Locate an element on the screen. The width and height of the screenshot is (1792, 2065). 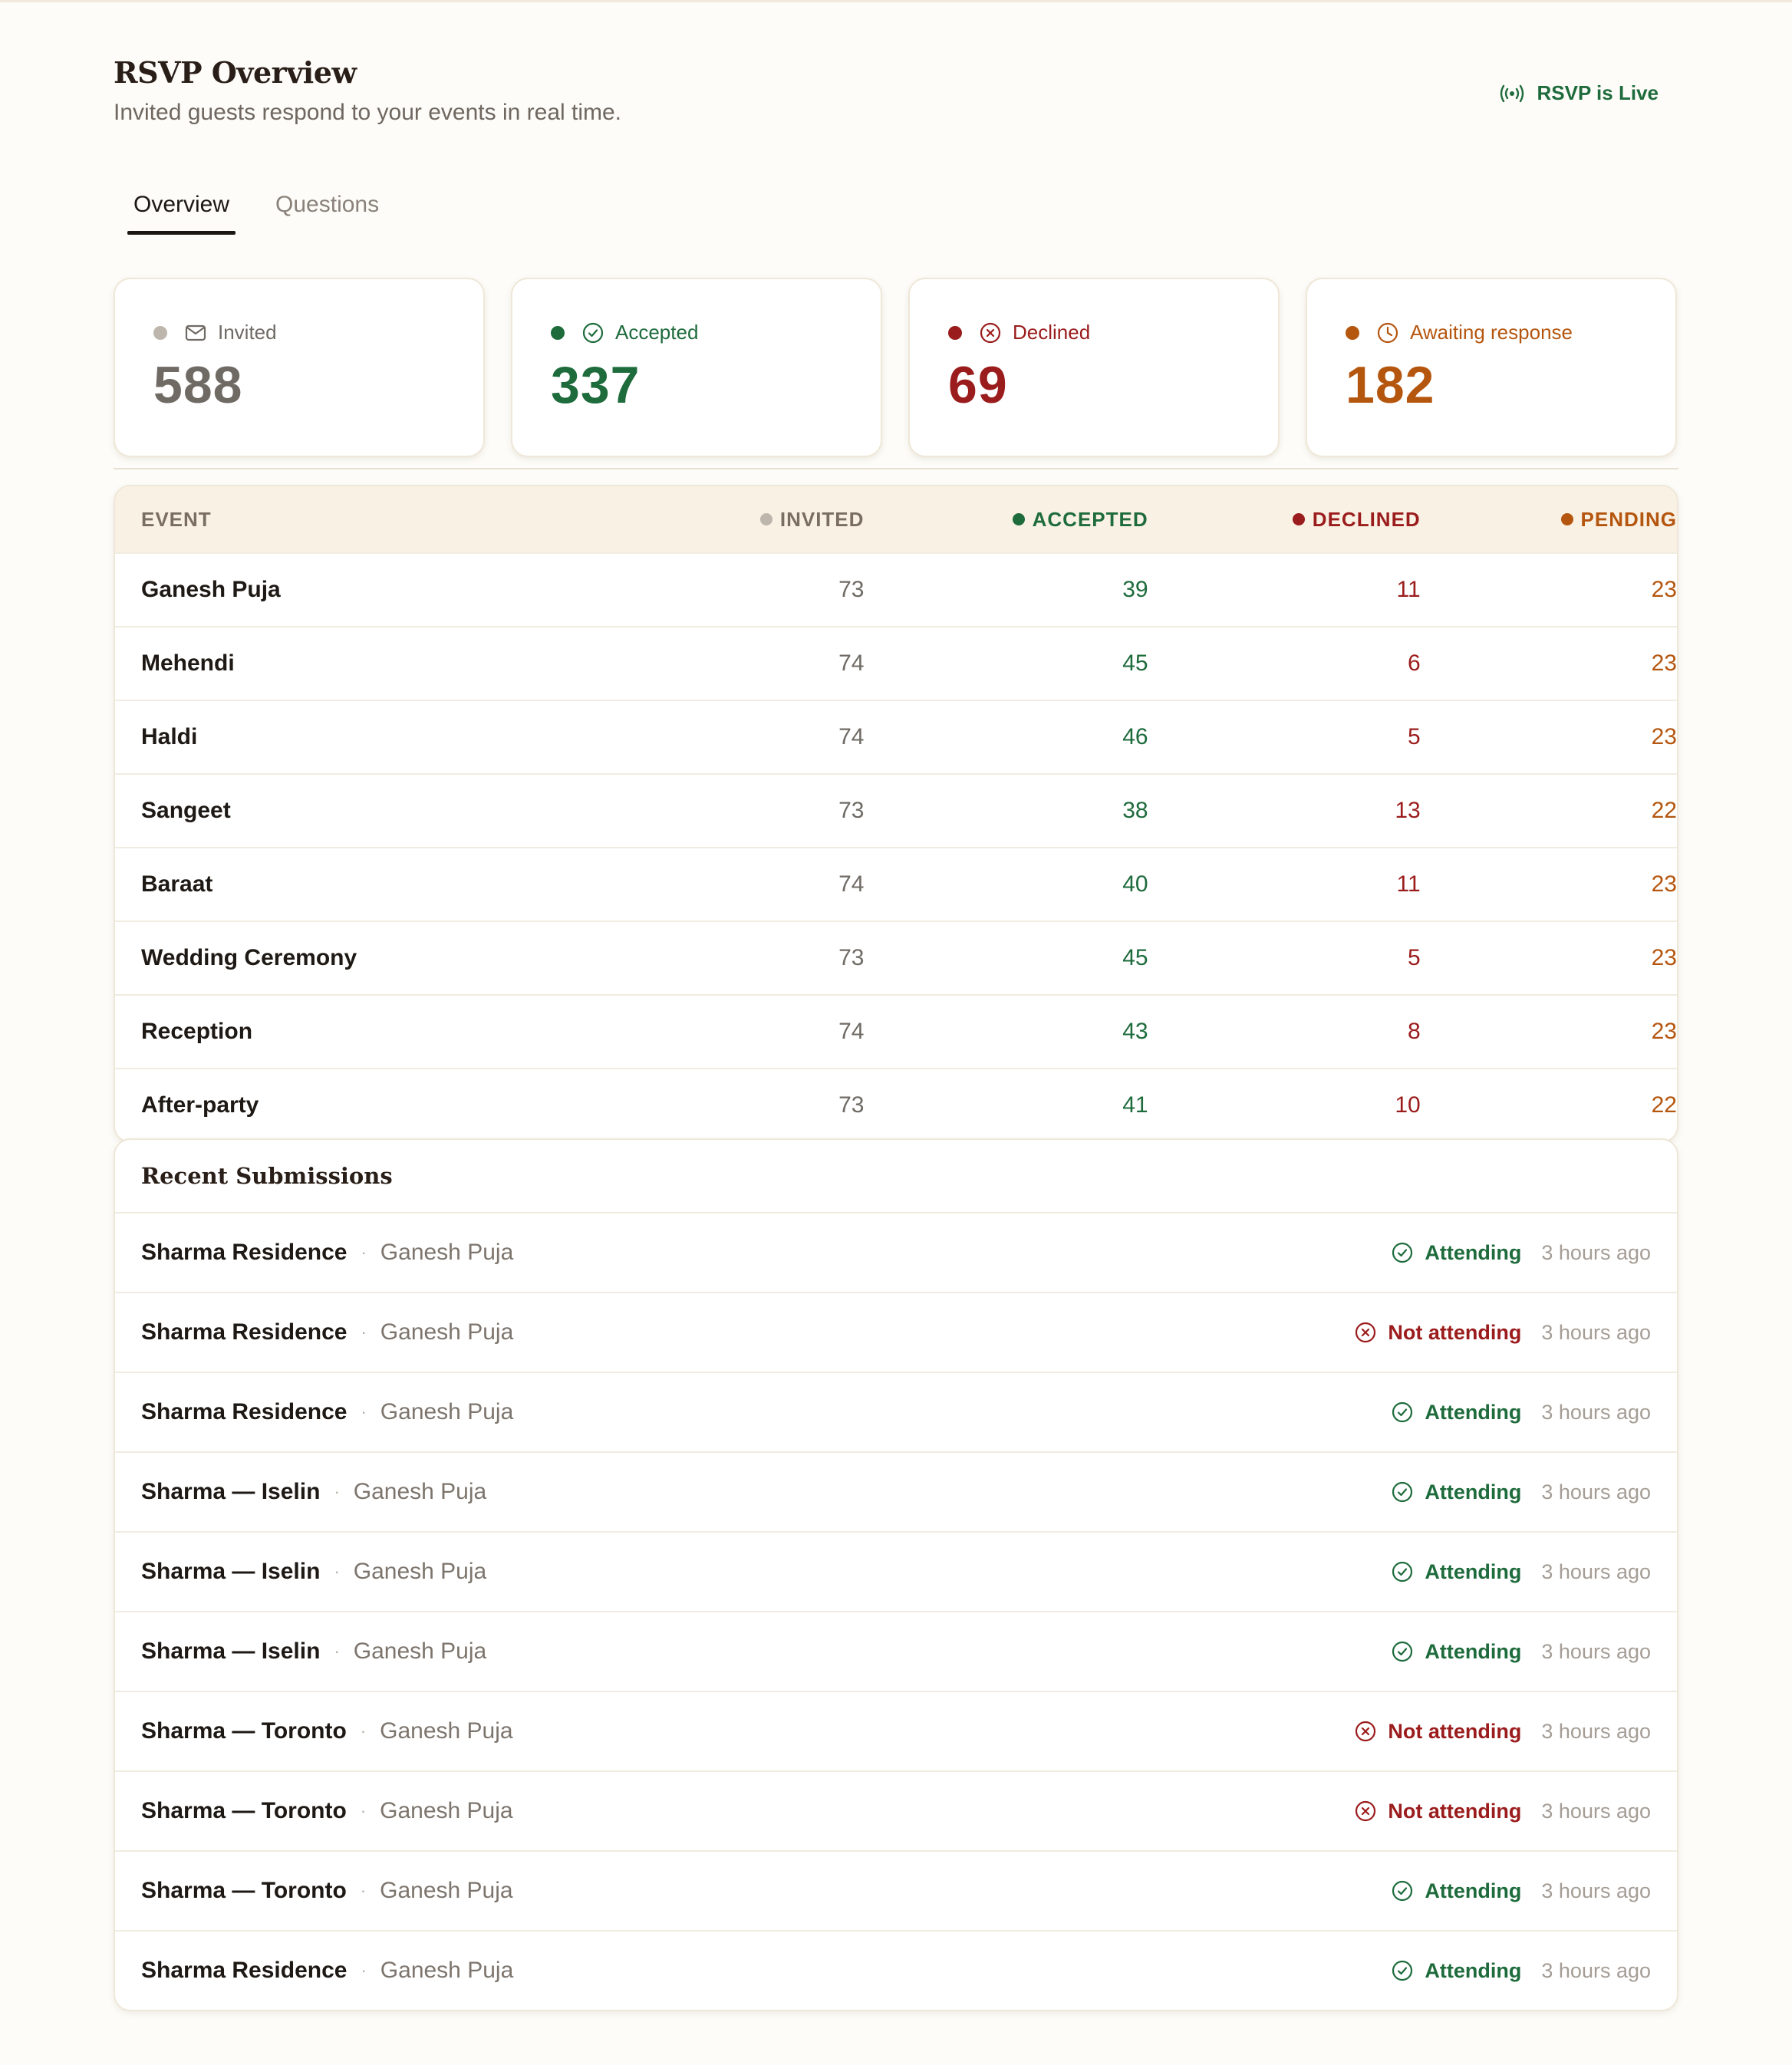
page-title: RSVP Overview is located at coordinates (235, 72).